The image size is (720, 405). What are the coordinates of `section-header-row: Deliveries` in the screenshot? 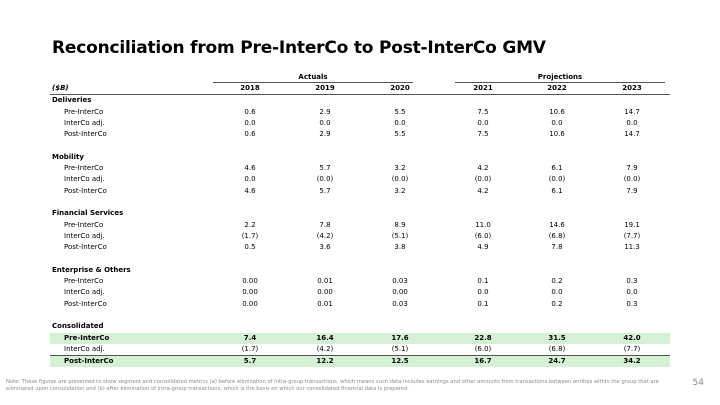 It's located at (360, 100).